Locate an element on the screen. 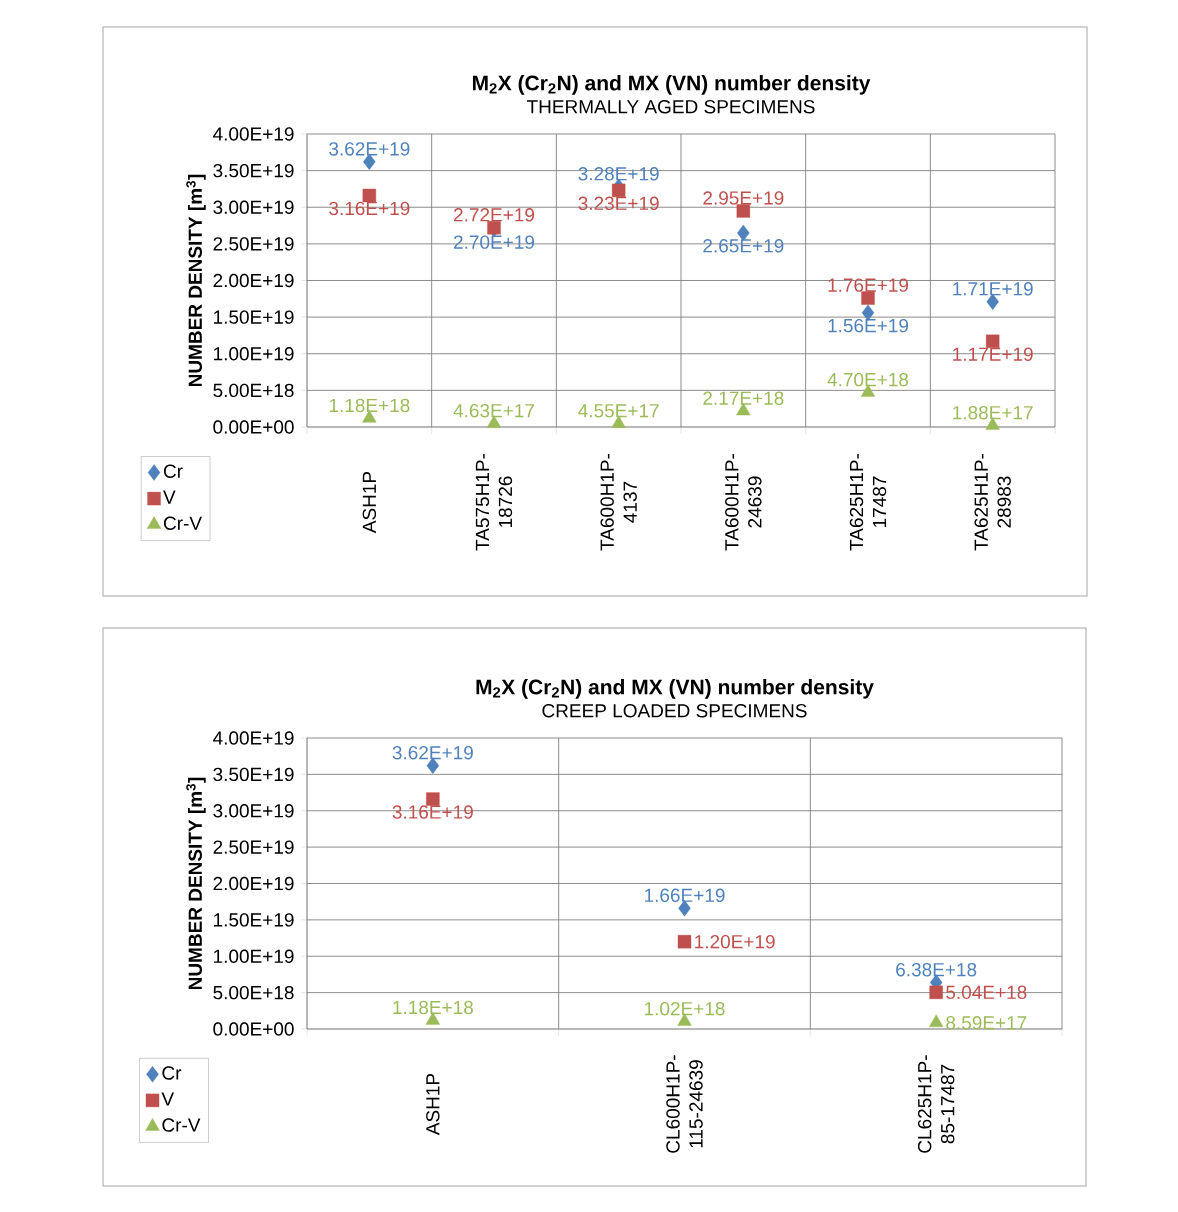  data-label: 8.59E+17 is located at coordinates (986, 1023).